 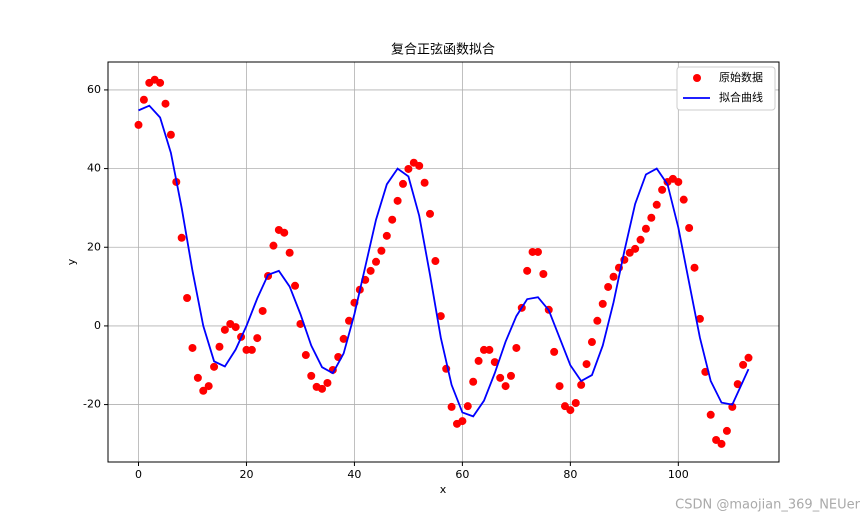 I want to click on legend-label: 原始数据, so click(x=741, y=77).